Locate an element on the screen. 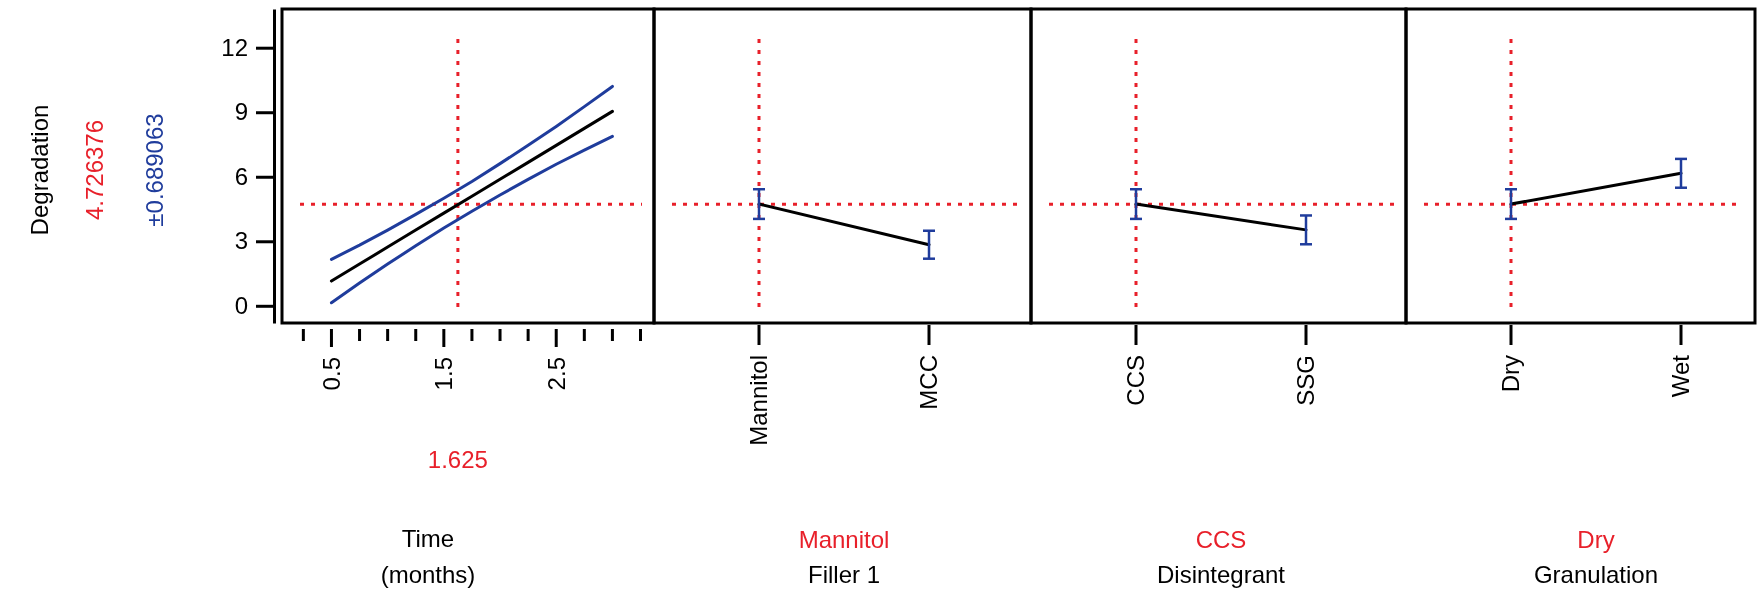  x-tick-label: 0.5 is located at coordinates (331, 374).